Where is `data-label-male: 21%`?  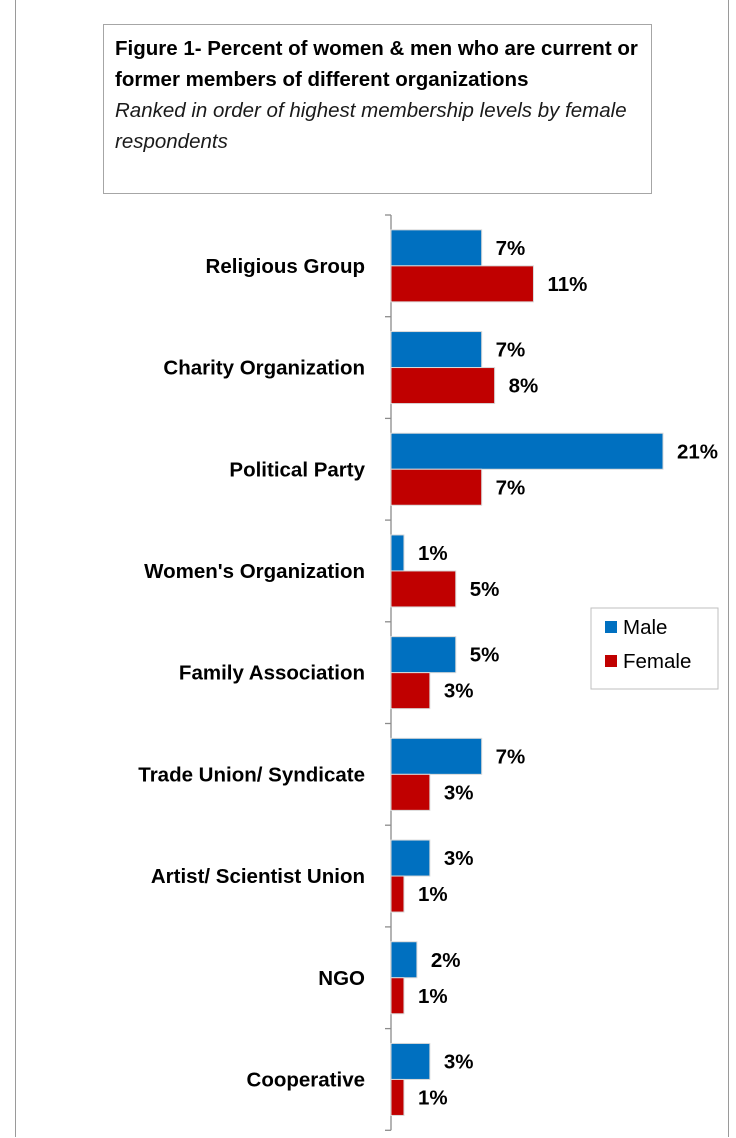 data-label-male: 21% is located at coordinates (697, 451).